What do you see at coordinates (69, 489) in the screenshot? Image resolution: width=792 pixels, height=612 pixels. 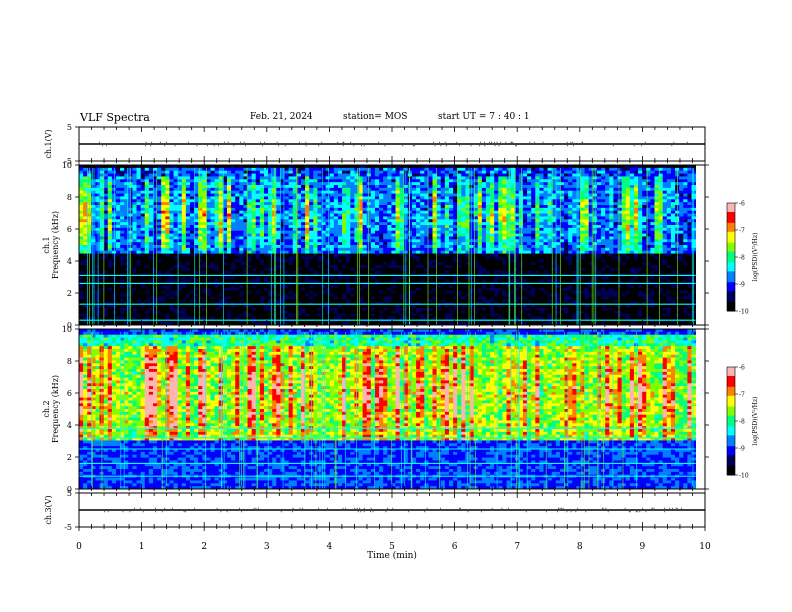 I see `ch2-spectrogram-ytick-0: 0` at bounding box center [69, 489].